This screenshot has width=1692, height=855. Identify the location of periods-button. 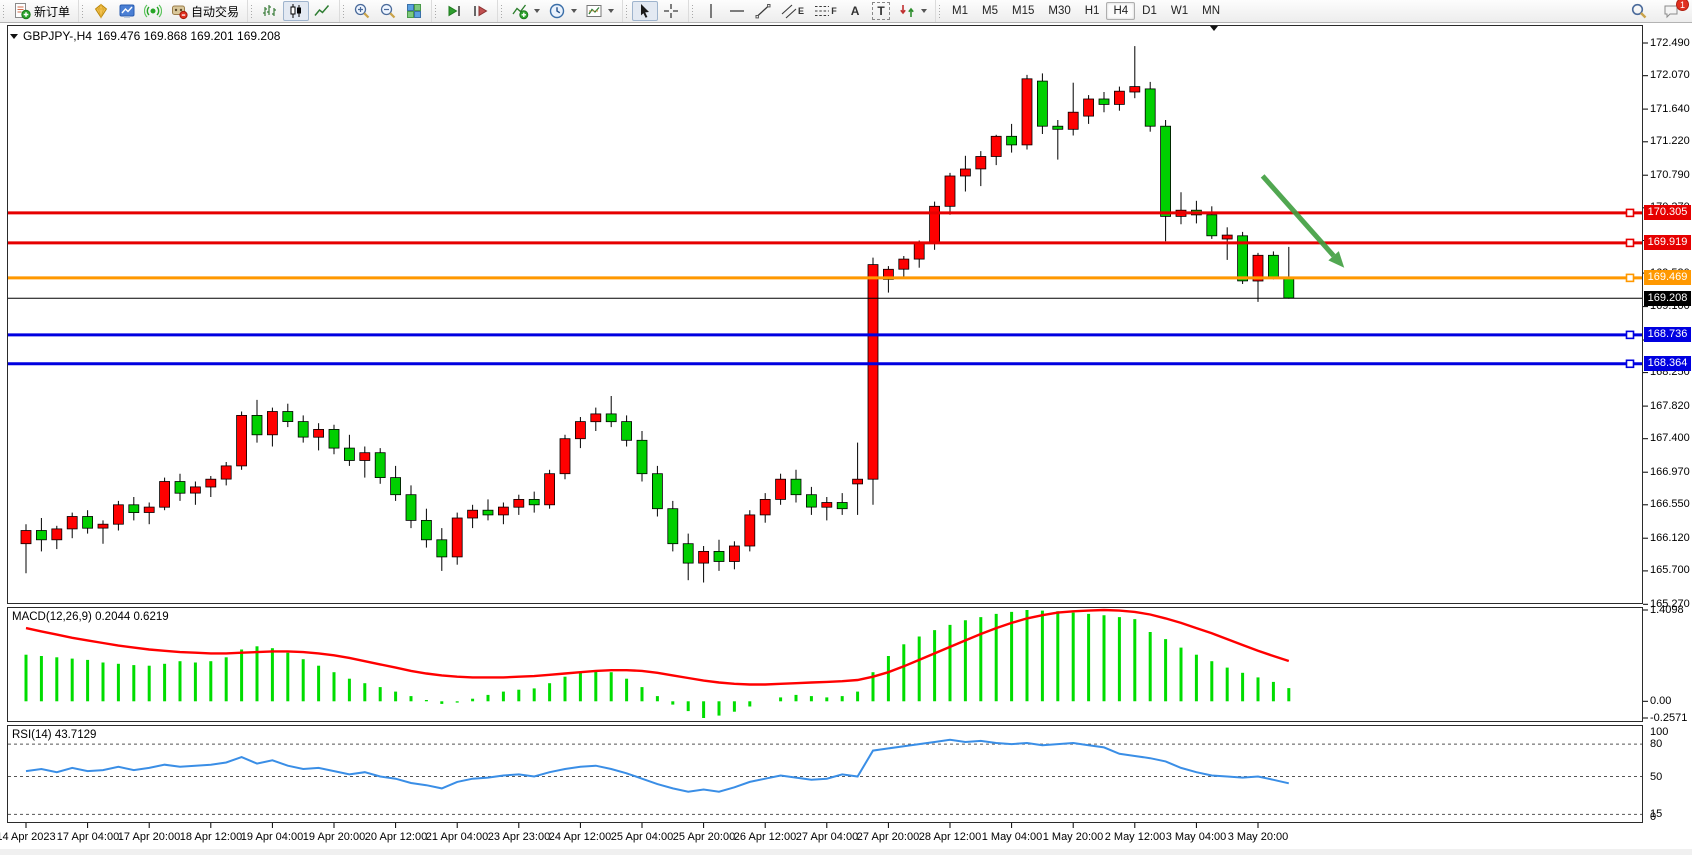
(562, 11).